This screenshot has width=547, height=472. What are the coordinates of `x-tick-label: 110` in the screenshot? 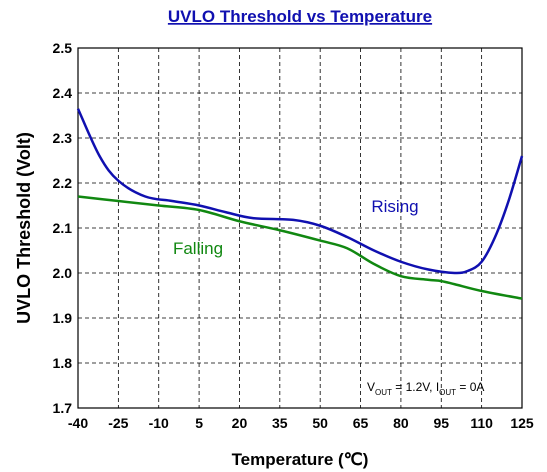 It's located at (481, 423).